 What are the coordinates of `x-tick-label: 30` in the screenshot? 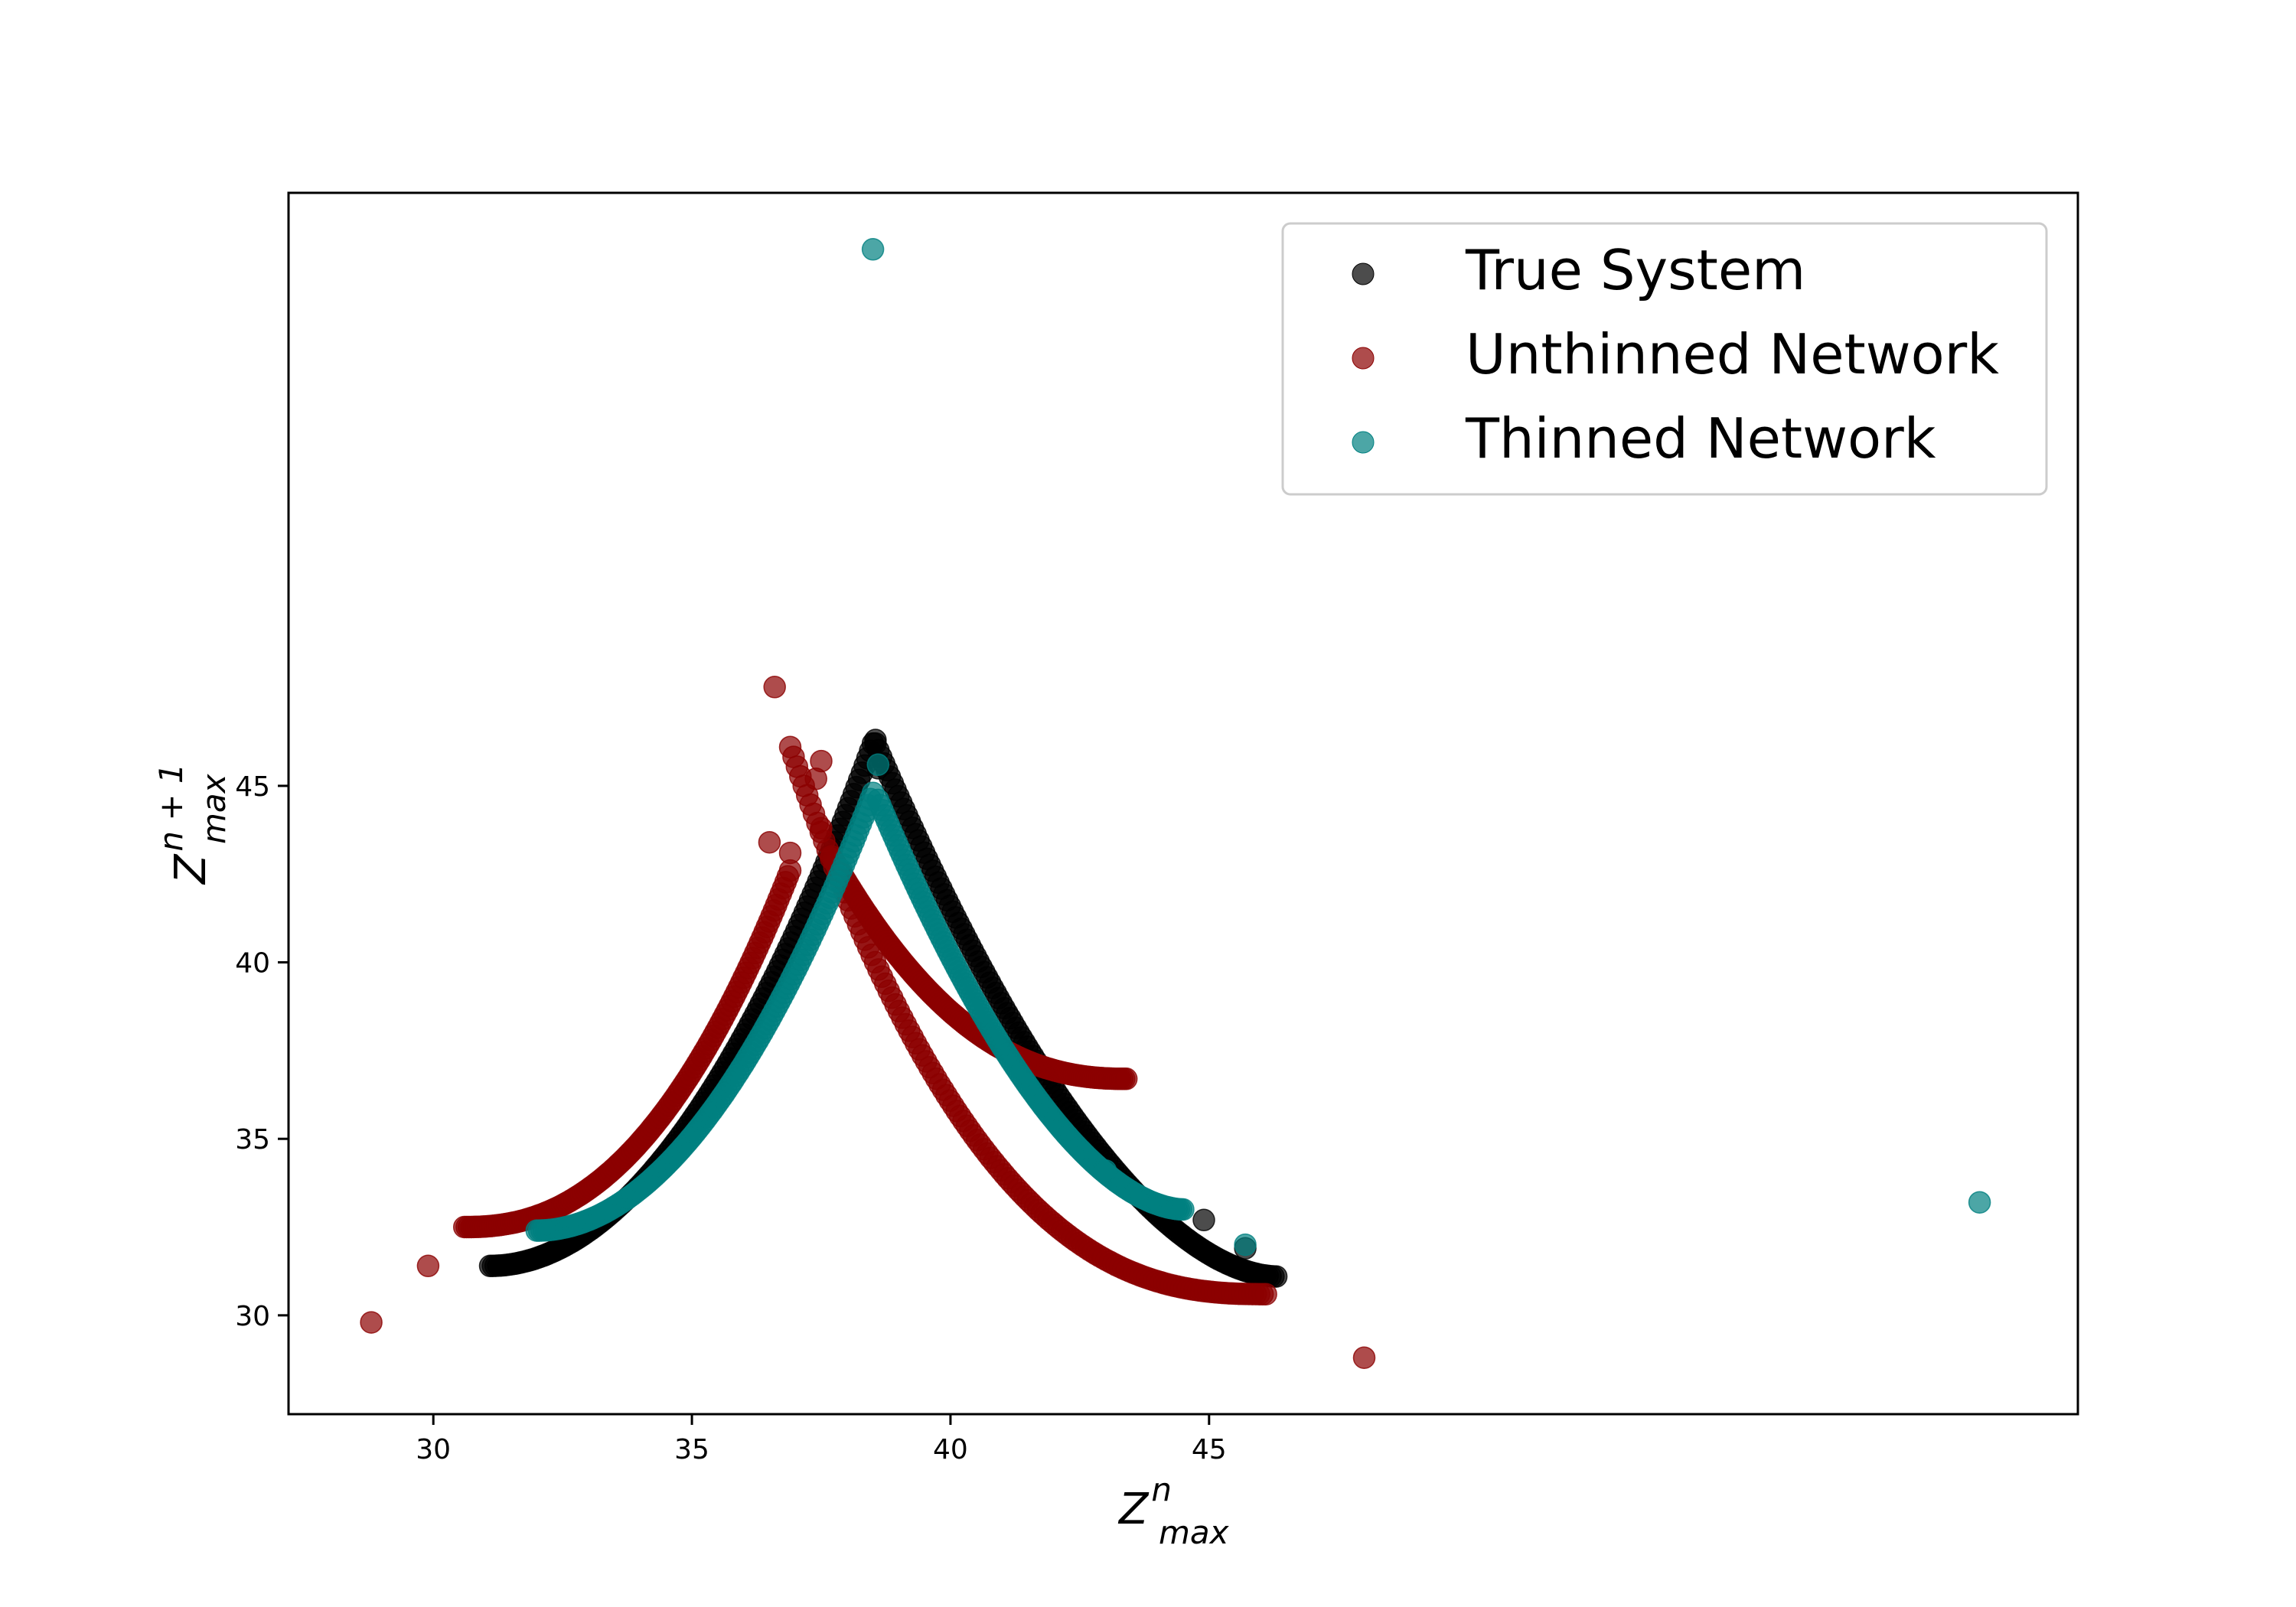 It's located at (433, 1449).